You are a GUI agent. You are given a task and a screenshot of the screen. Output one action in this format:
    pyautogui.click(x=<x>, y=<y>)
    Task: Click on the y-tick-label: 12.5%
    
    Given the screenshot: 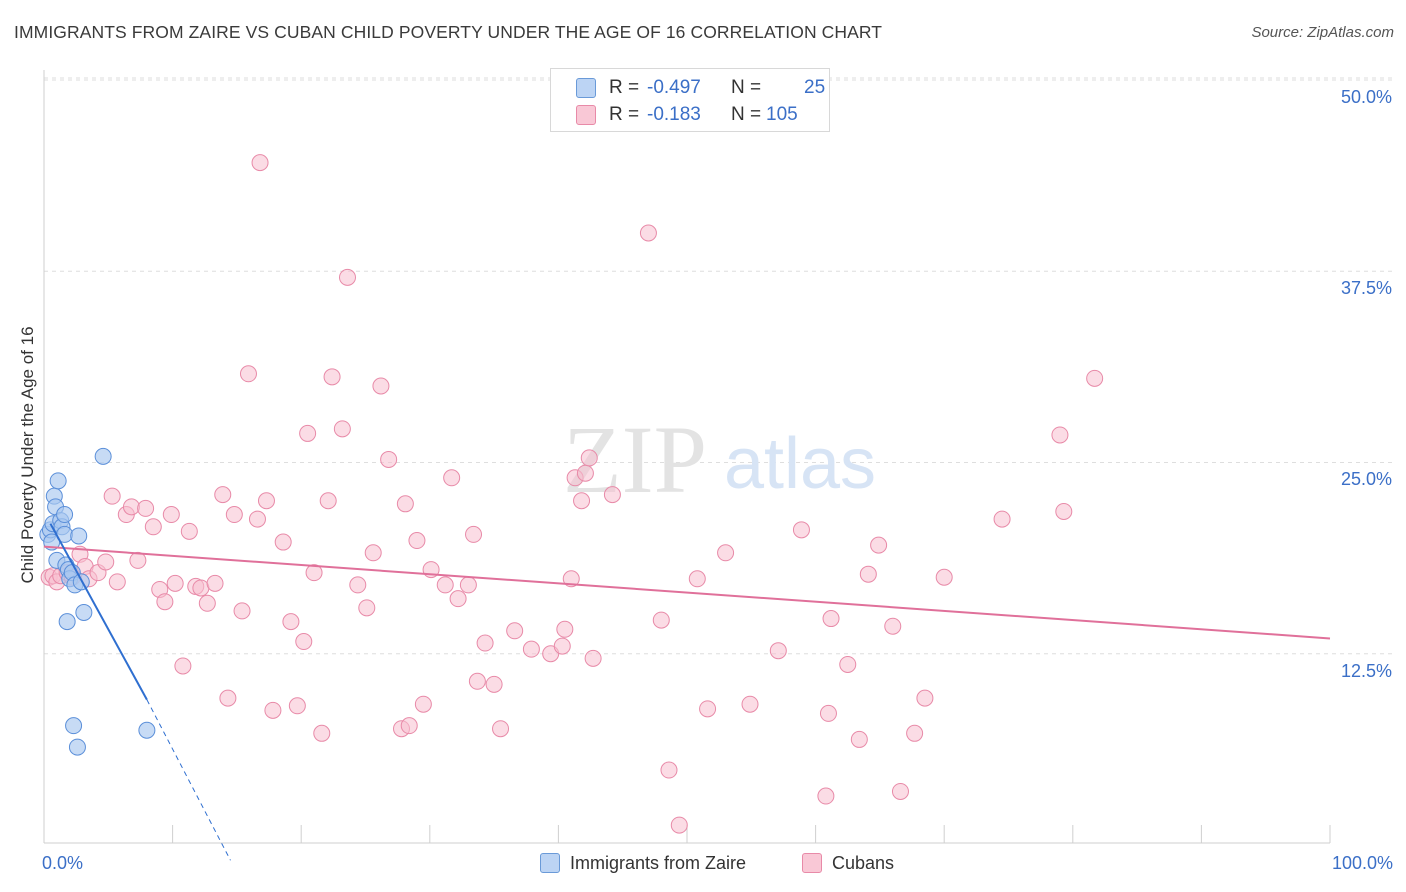 What is the action you would take?
    pyautogui.click(x=1366, y=671)
    